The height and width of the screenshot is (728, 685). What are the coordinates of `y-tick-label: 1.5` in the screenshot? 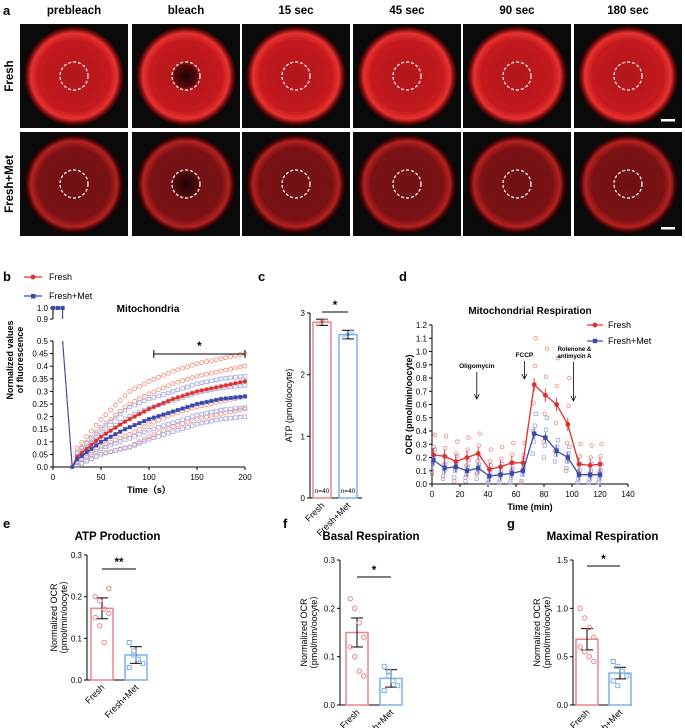 It's located at (563, 560).